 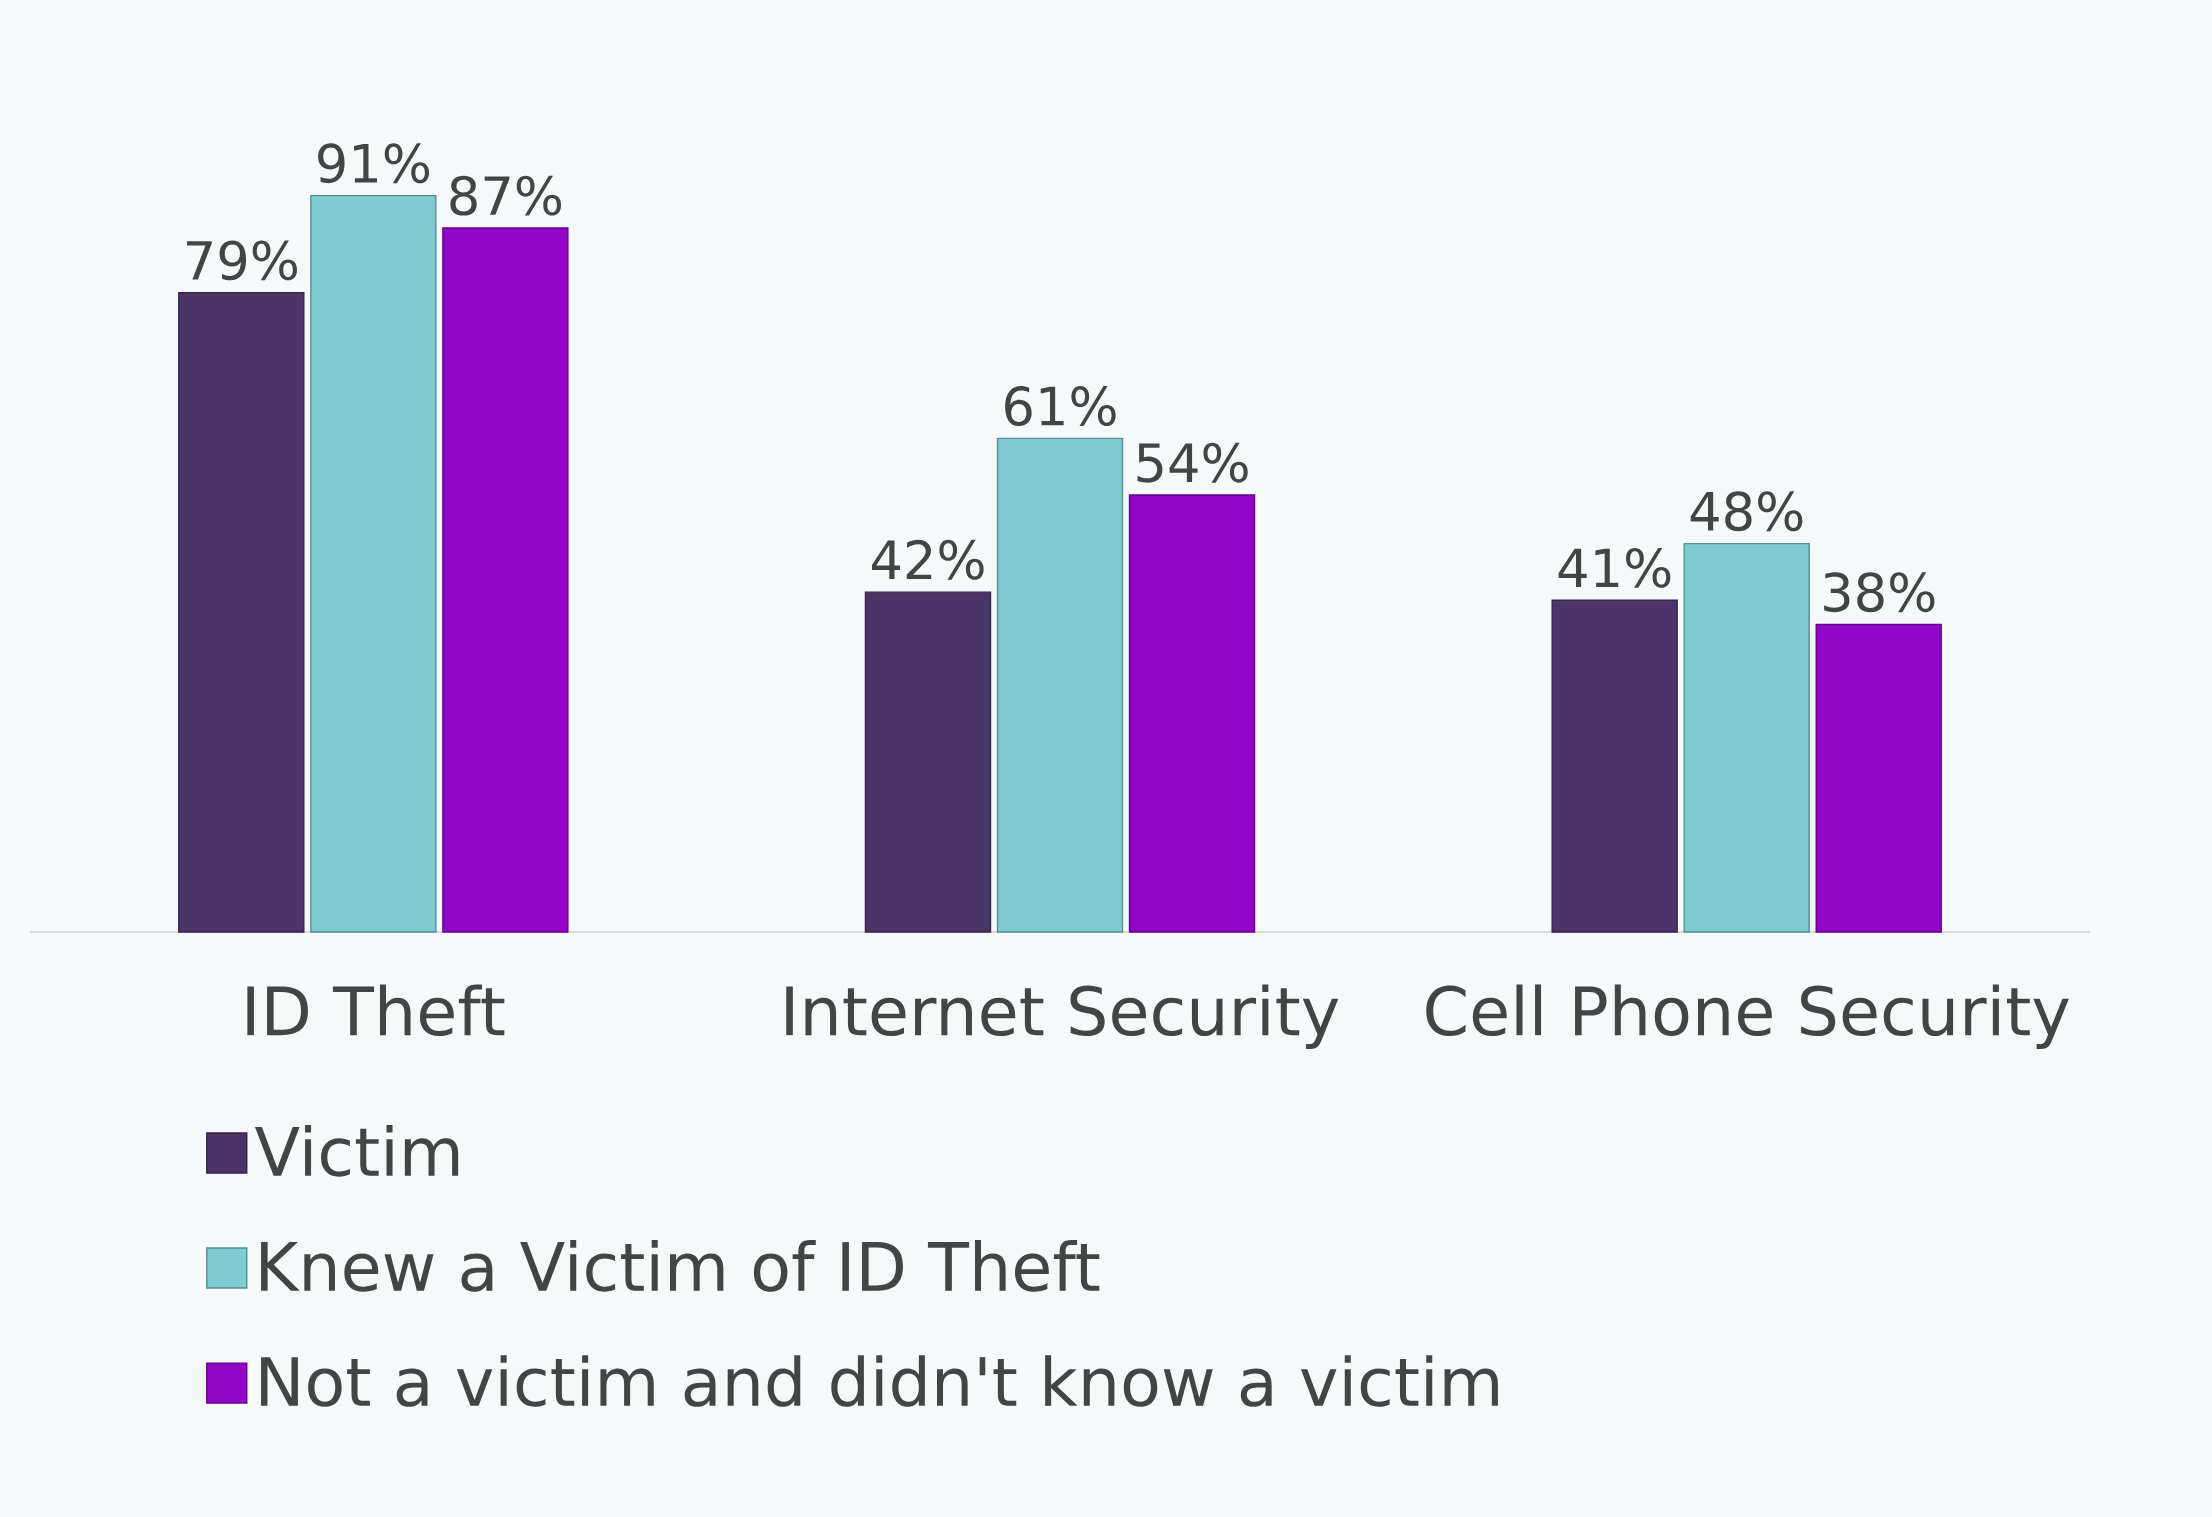 What do you see at coordinates (927, 559) in the screenshot?
I see `data-label: 42%` at bounding box center [927, 559].